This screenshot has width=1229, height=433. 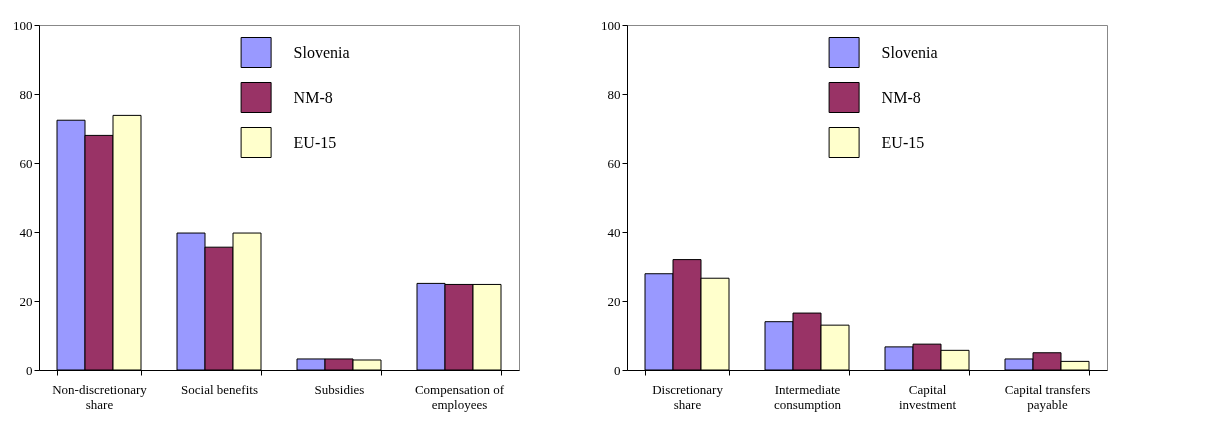 I want to click on x-tick-label: Compensation of employees, so click(x=459, y=396).